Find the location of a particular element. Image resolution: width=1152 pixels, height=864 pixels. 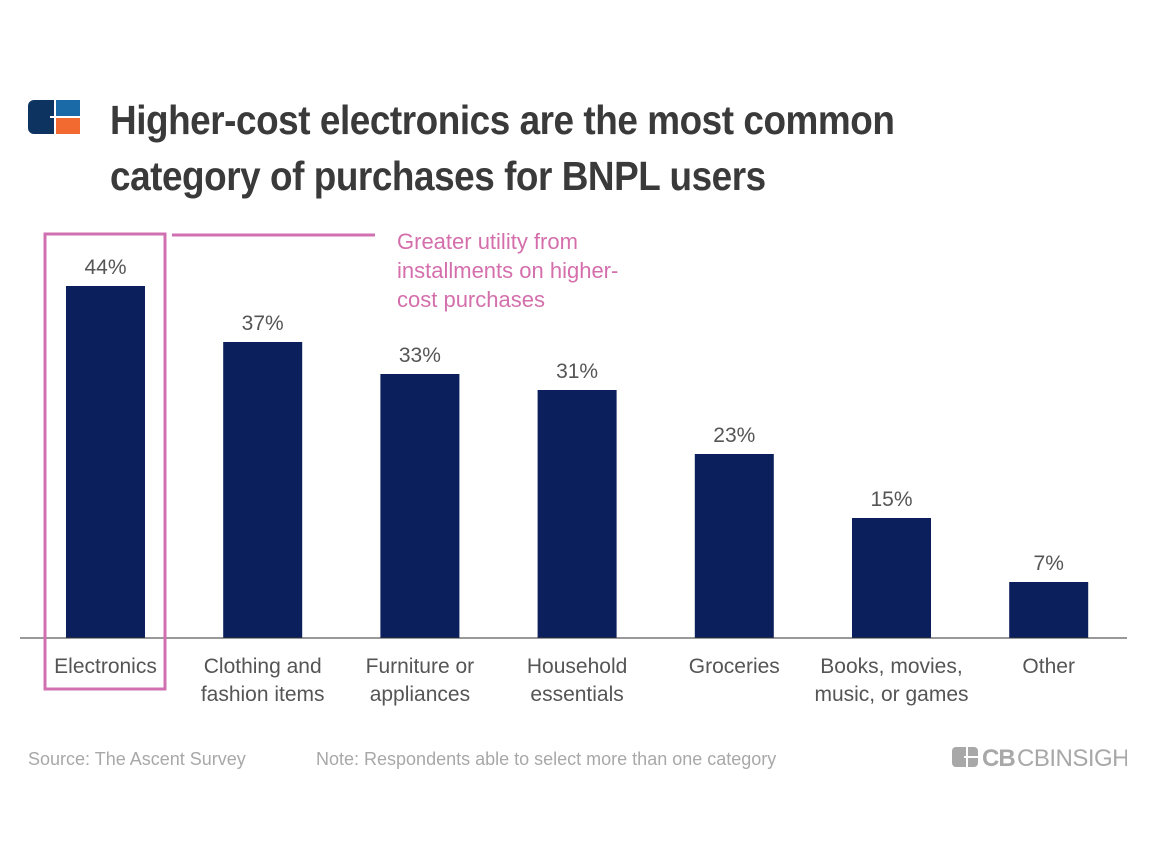

cb-insights-wordmark-icon: CB CBINSIGHTS is located at coordinates (1052, 758).